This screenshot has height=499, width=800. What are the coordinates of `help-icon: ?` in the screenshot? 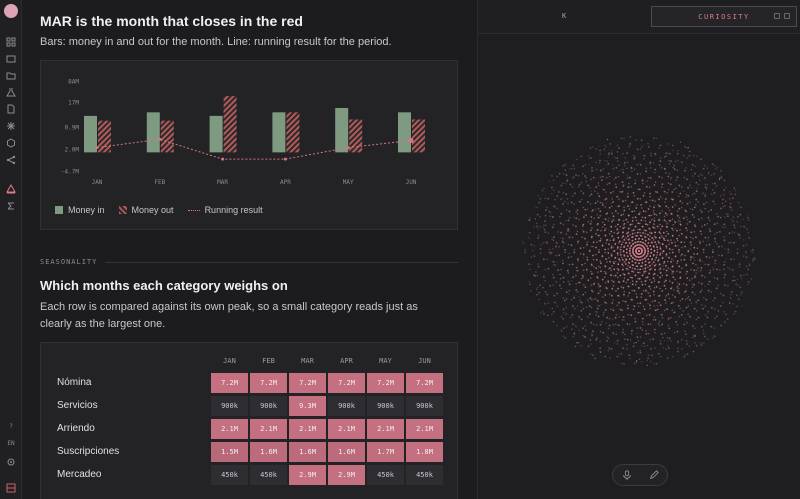 It's located at (11, 426).